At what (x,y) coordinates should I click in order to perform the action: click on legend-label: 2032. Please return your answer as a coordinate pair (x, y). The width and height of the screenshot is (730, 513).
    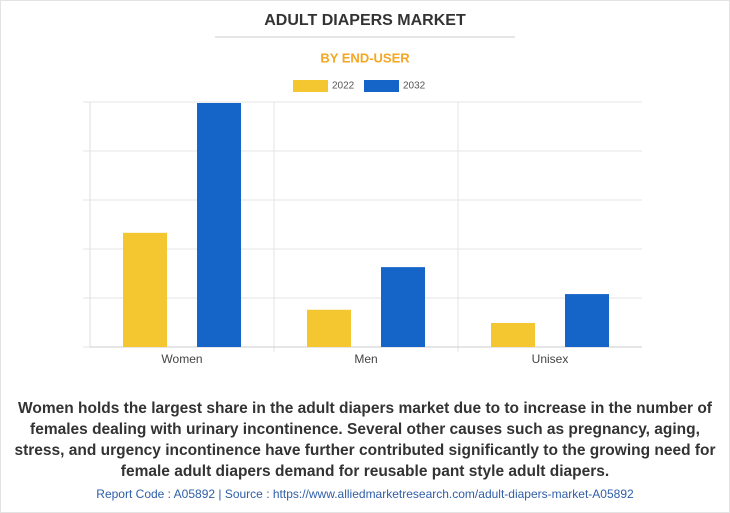
    Looking at the image, I should click on (414, 86).